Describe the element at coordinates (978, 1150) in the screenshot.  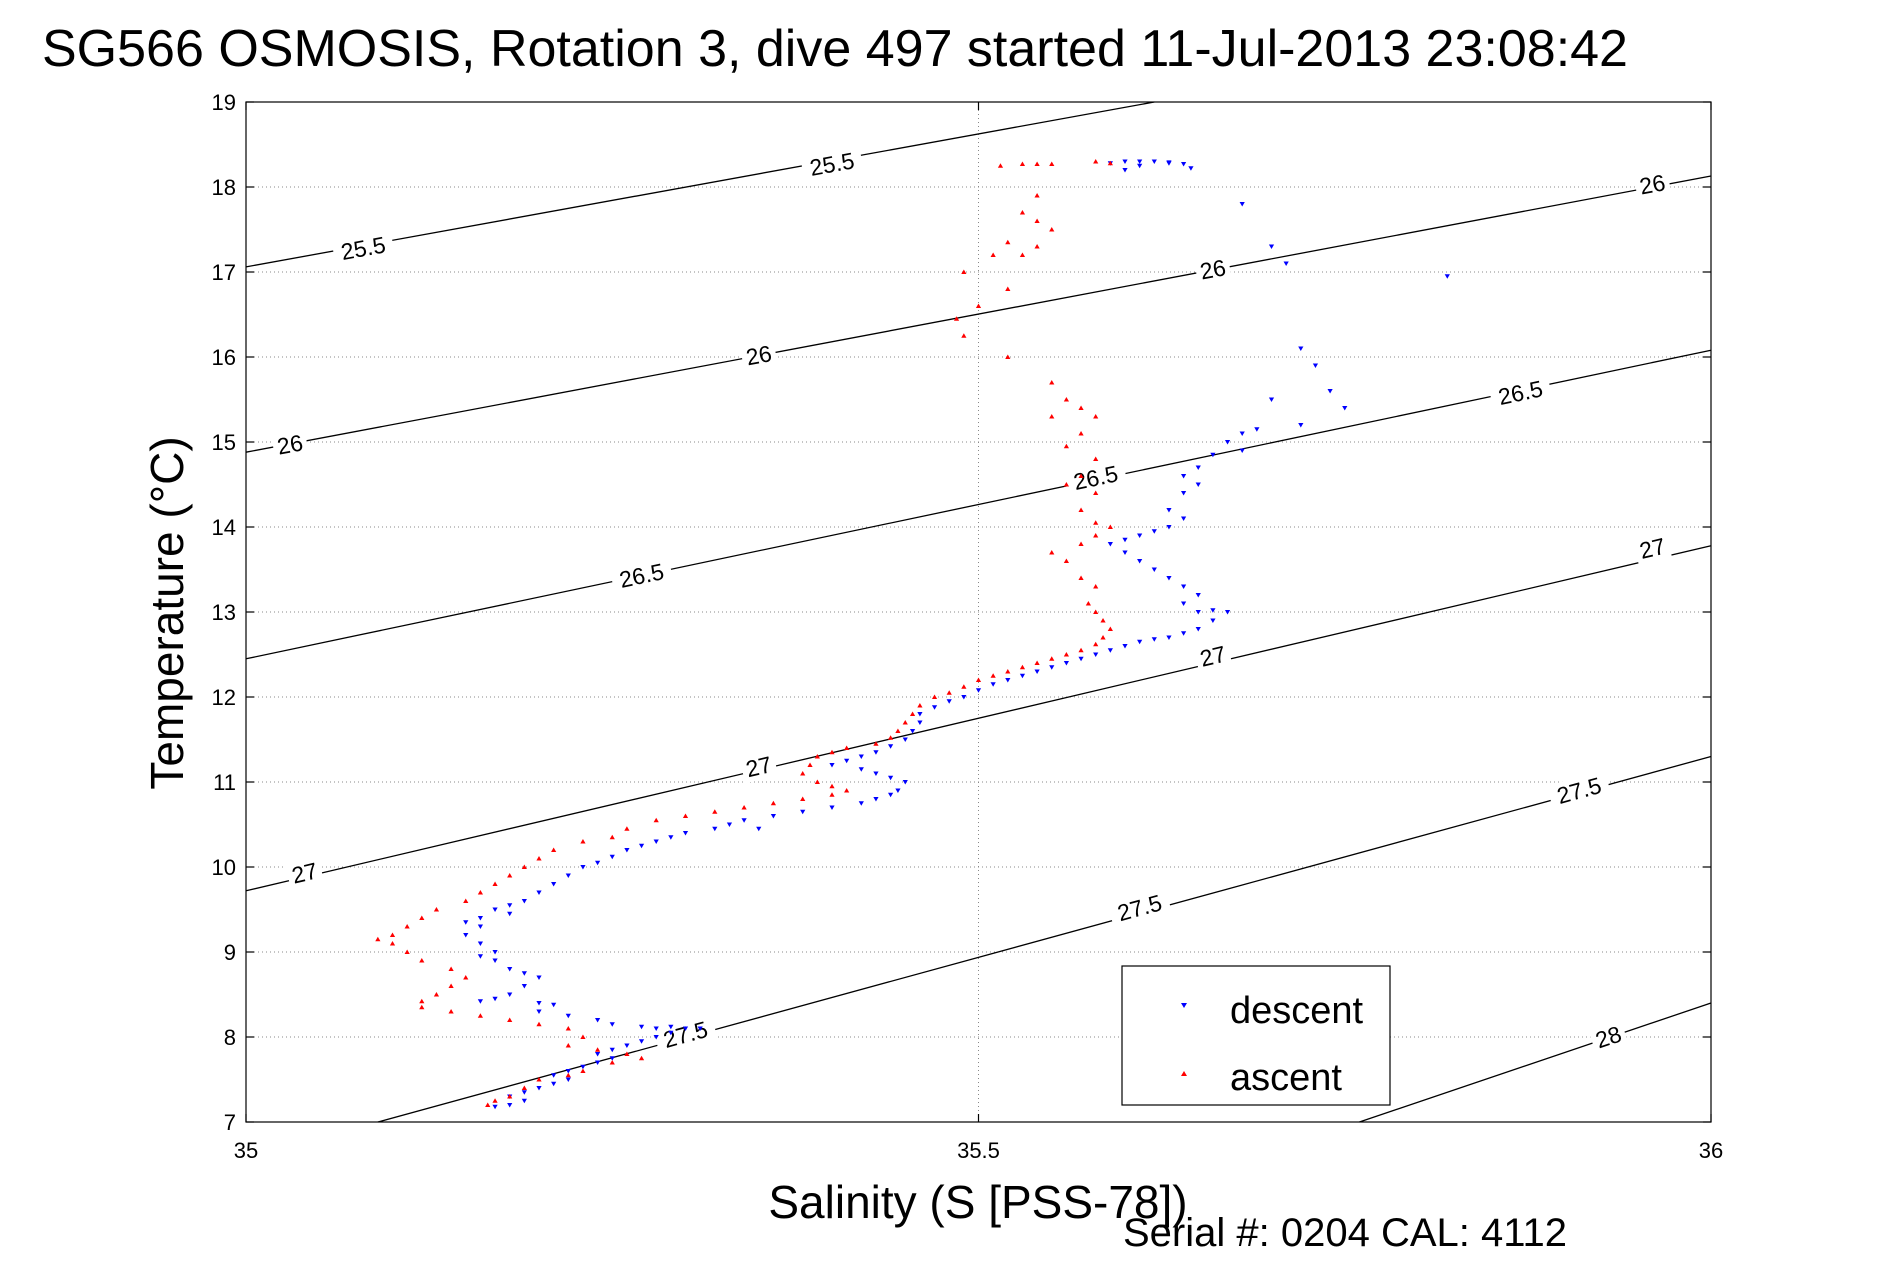
I see `x-tick-label: 35.5` at that location.